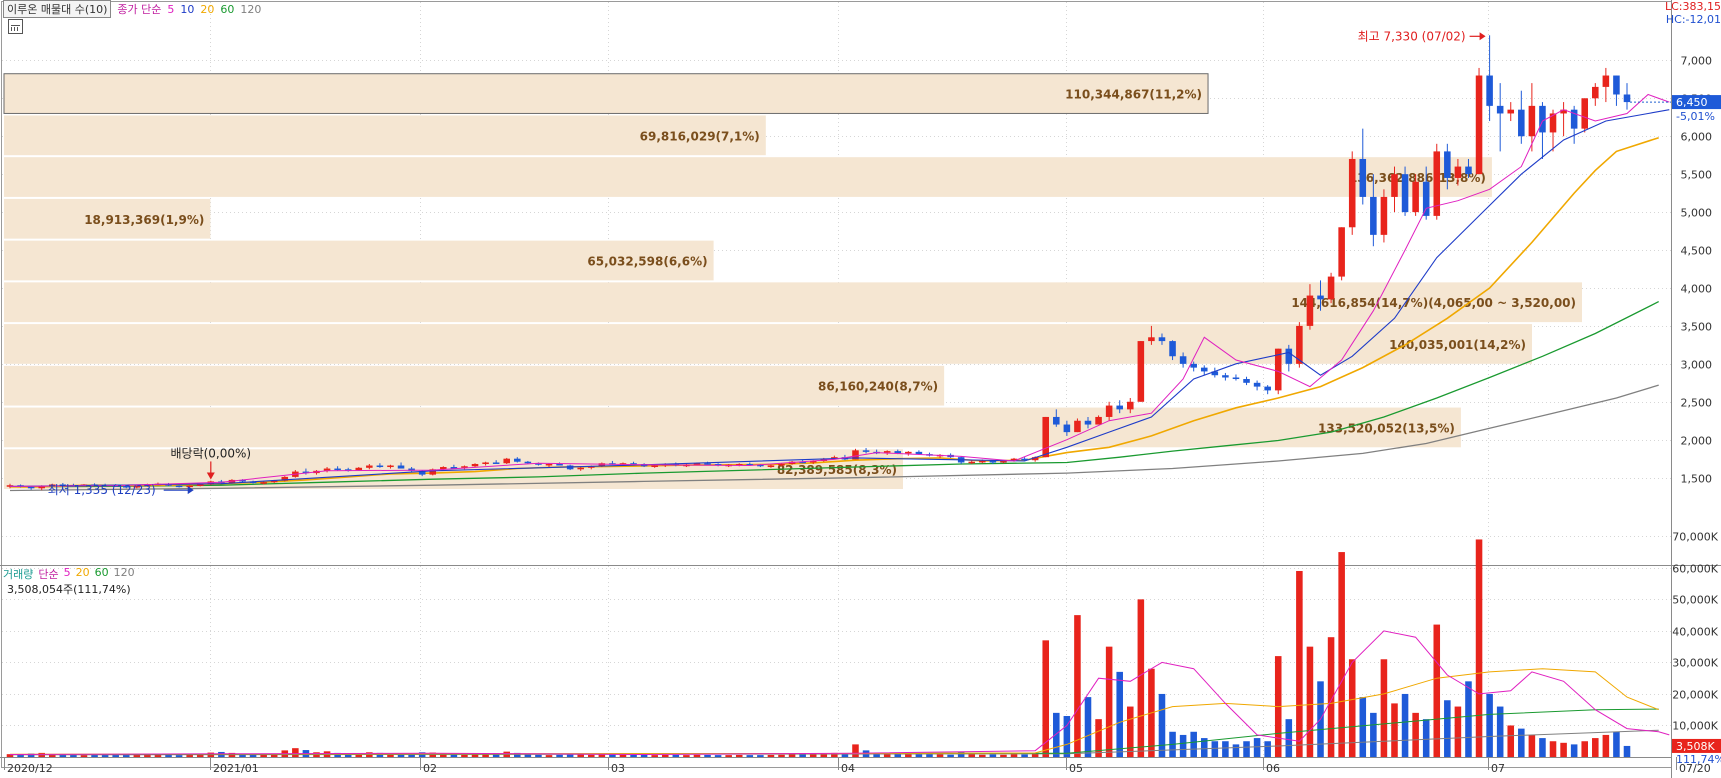  Describe the element at coordinates (144, 220) in the screenshot. I see `volume-profile-label: 18,913,369(1,9%)` at that location.